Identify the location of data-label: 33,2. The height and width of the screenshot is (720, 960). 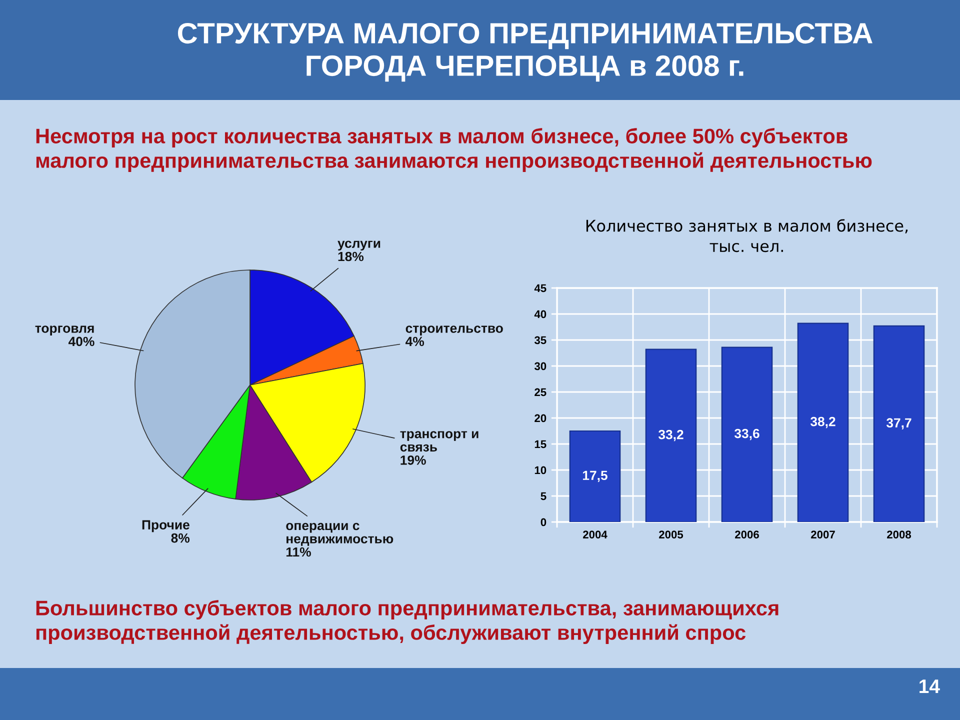
(671, 436).